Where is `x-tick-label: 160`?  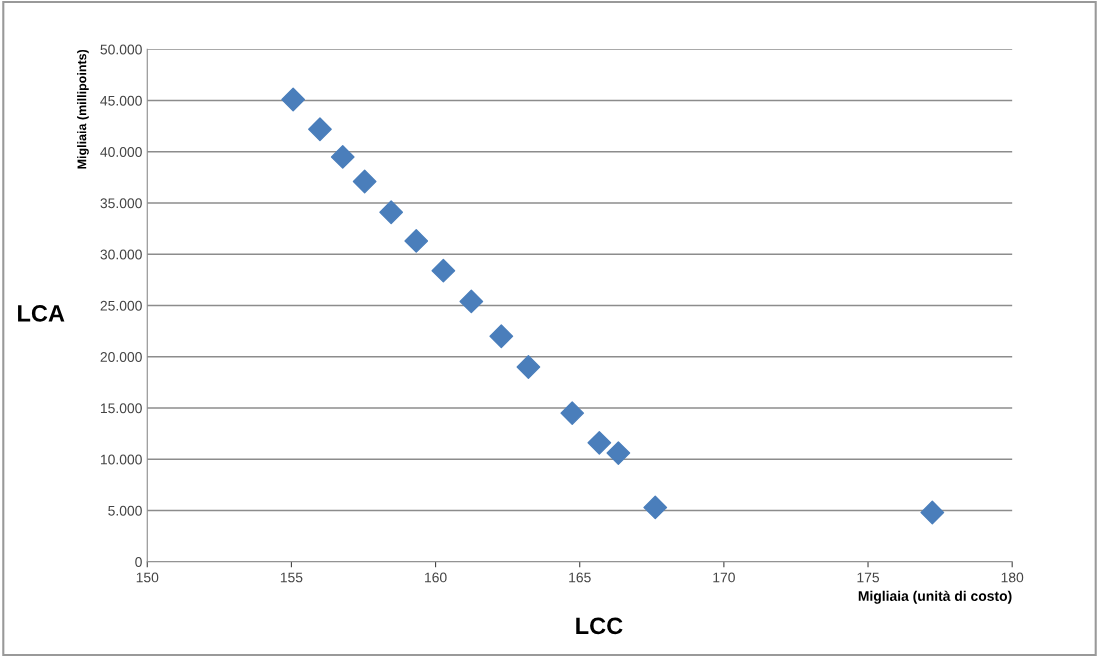
x-tick-label: 160 is located at coordinates (436, 577).